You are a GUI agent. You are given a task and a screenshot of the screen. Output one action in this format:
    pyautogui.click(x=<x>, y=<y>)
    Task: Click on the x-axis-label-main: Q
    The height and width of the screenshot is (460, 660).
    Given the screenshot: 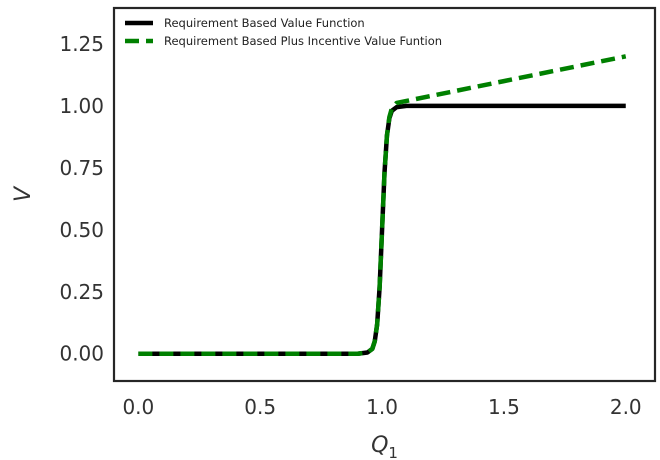 What is the action you would take?
    pyautogui.click(x=379, y=445)
    